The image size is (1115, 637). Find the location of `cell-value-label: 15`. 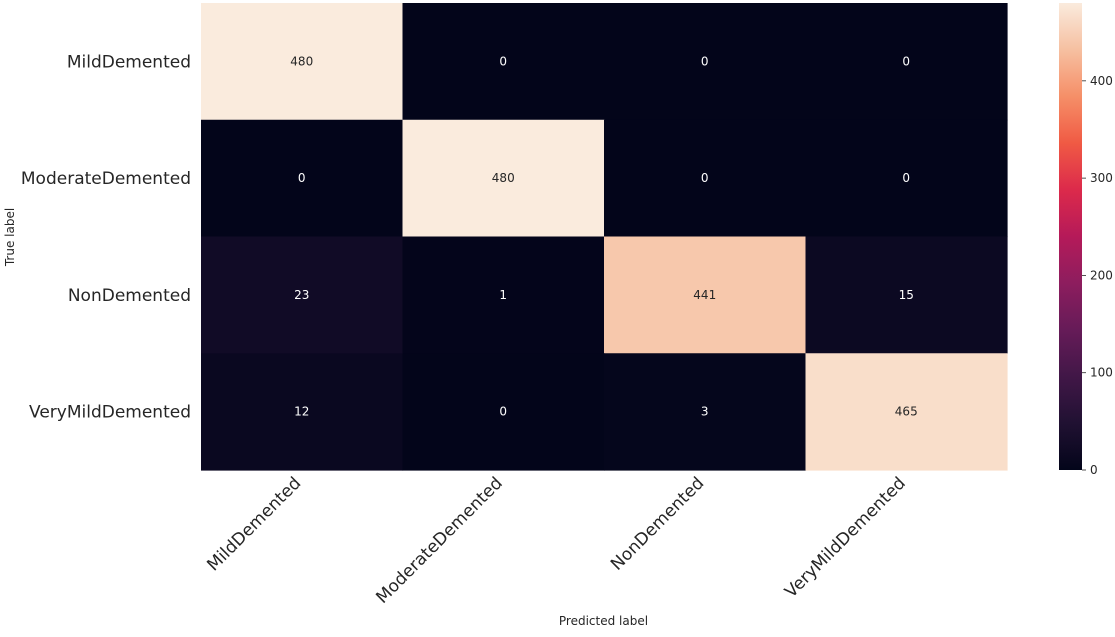

cell-value-label: 15 is located at coordinates (906, 295).